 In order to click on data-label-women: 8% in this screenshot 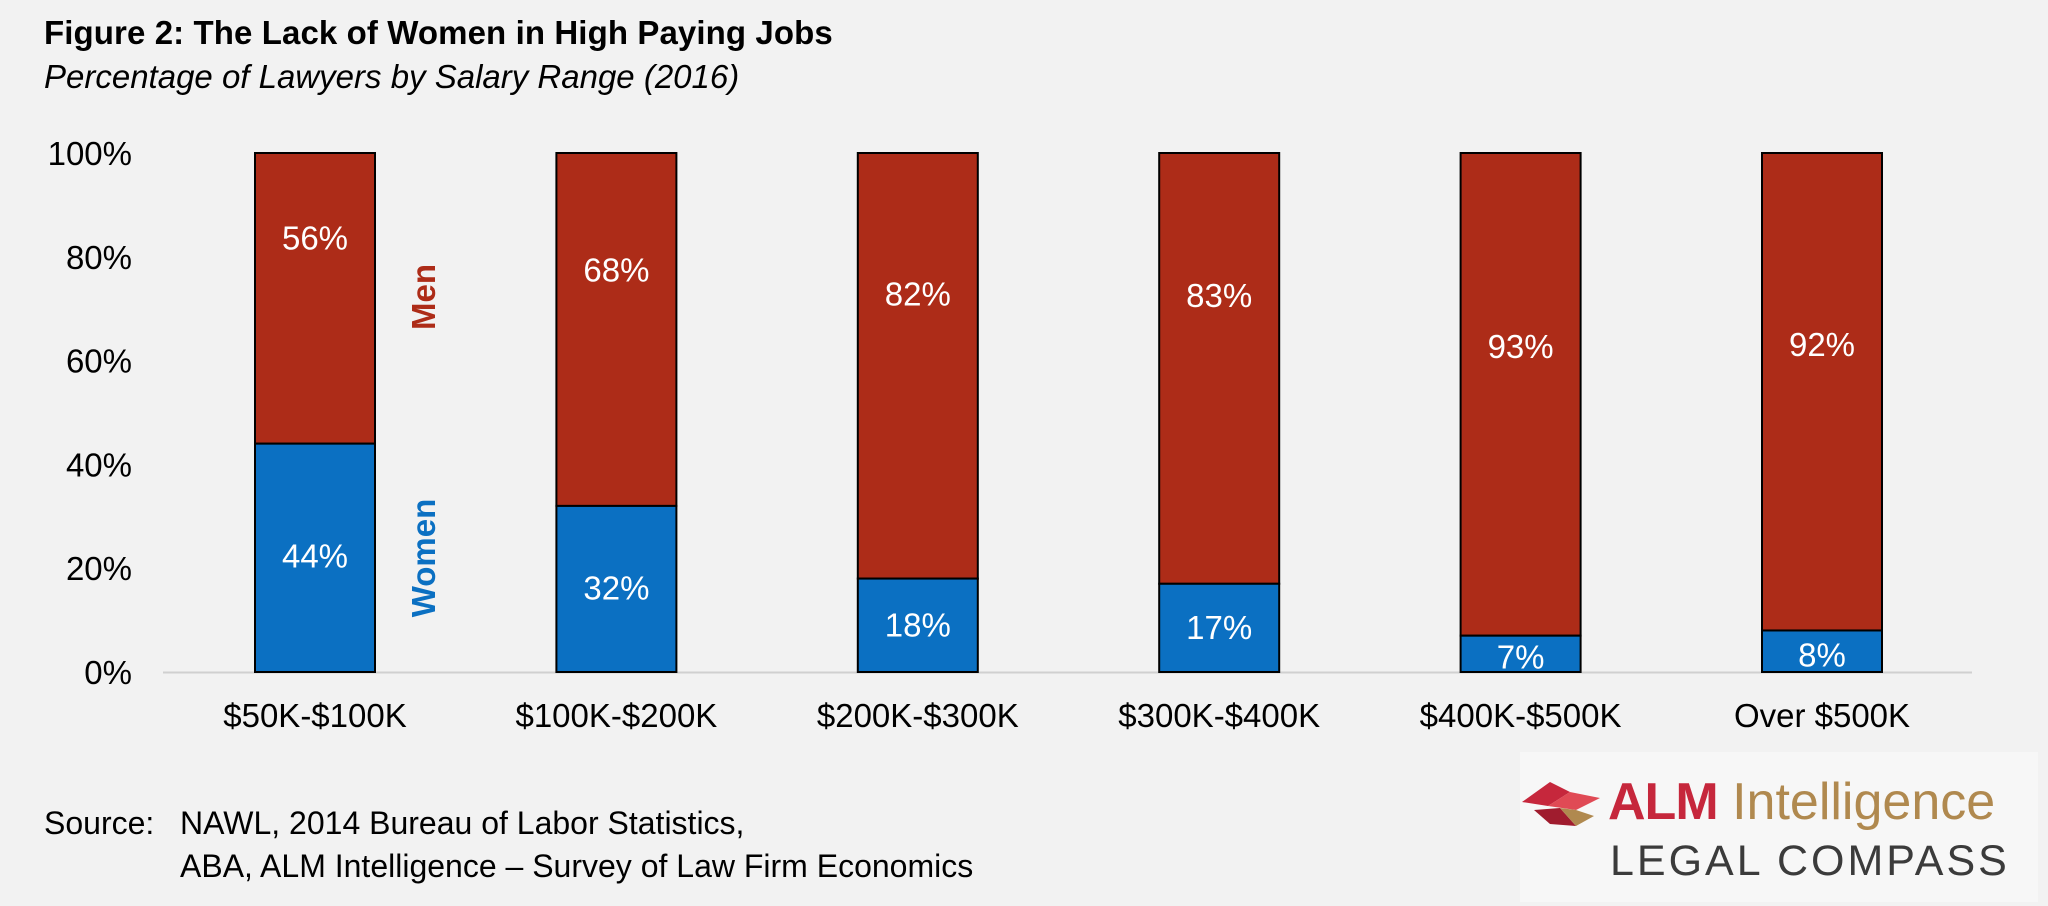, I will do `click(1822, 655)`.